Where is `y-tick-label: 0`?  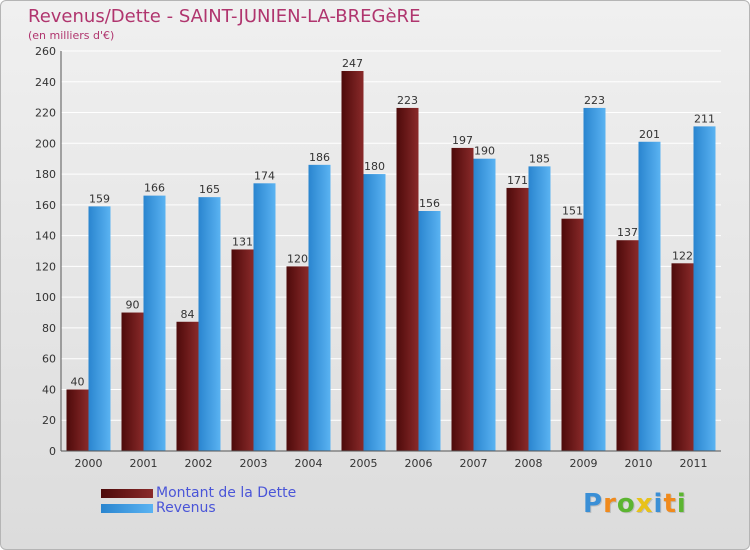 y-tick-label: 0 is located at coordinates (52, 451).